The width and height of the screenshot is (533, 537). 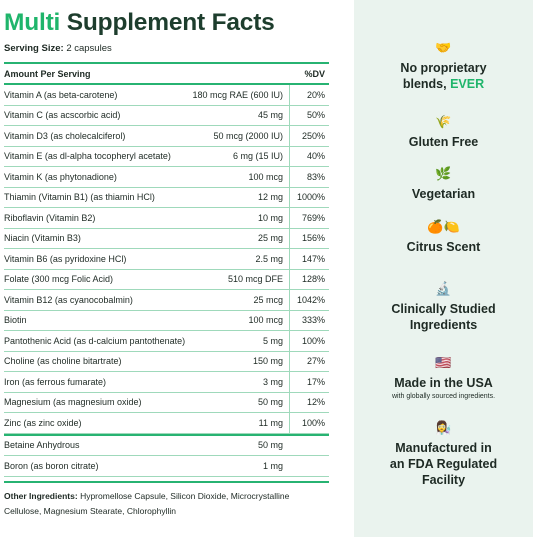 What do you see at coordinates (443, 132) in the screenshot?
I see `badge-gluten-free: 🌾 Gluten Free` at bounding box center [443, 132].